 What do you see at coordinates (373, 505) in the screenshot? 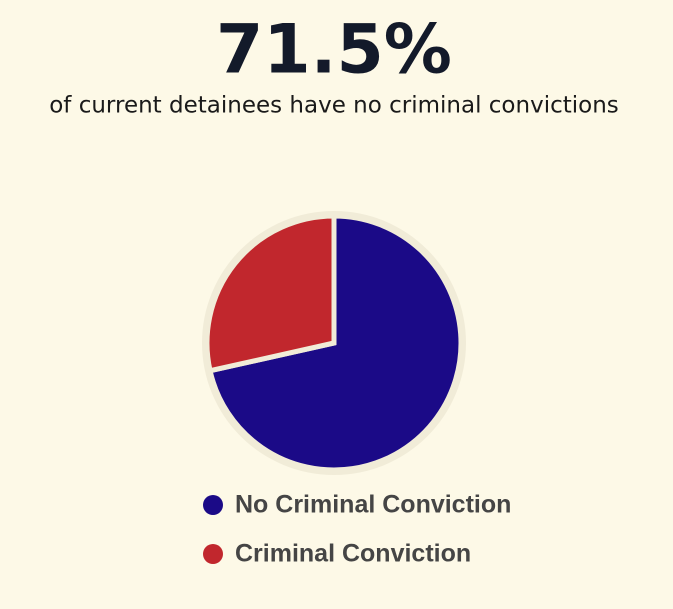
I see `legend-label: No Criminal Conviction` at bounding box center [373, 505].